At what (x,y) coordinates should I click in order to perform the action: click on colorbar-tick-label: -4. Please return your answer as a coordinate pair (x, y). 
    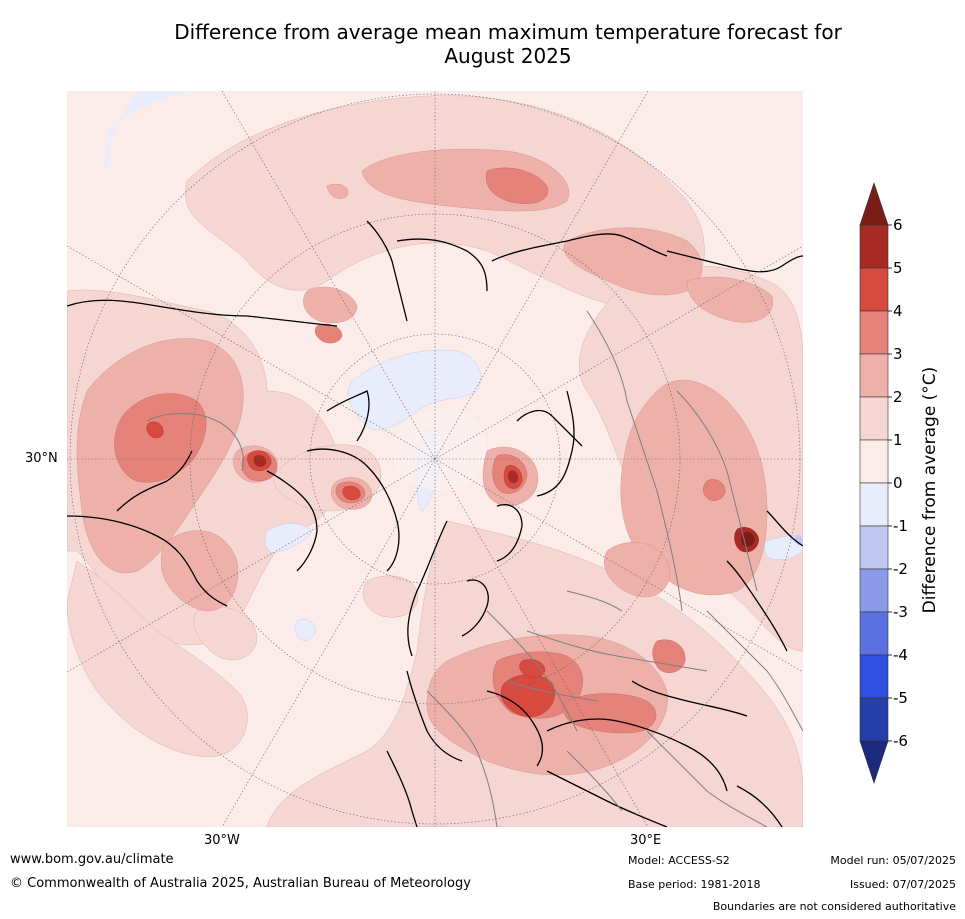
    Looking at the image, I should click on (900, 655).